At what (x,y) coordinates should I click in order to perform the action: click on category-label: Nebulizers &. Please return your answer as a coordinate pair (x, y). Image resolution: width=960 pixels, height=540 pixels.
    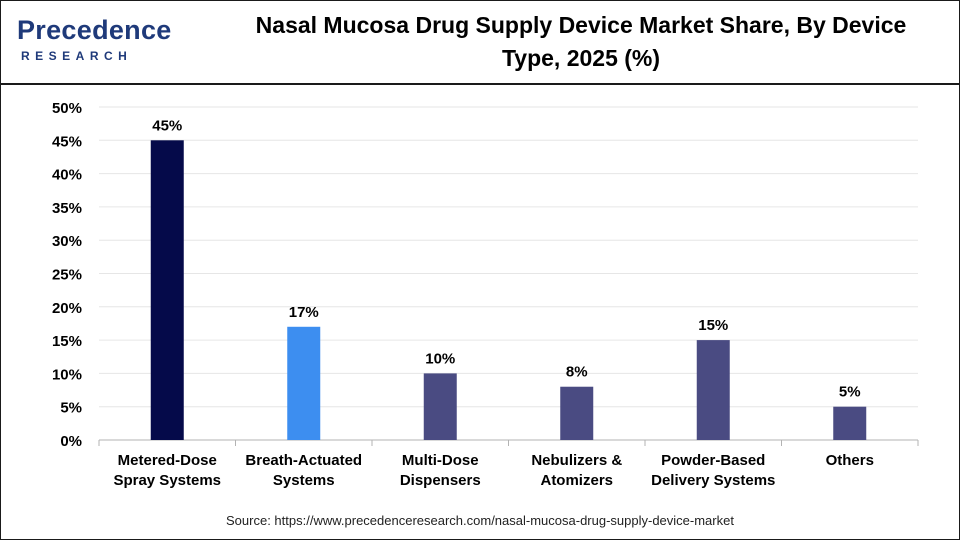
    Looking at the image, I should click on (576, 460).